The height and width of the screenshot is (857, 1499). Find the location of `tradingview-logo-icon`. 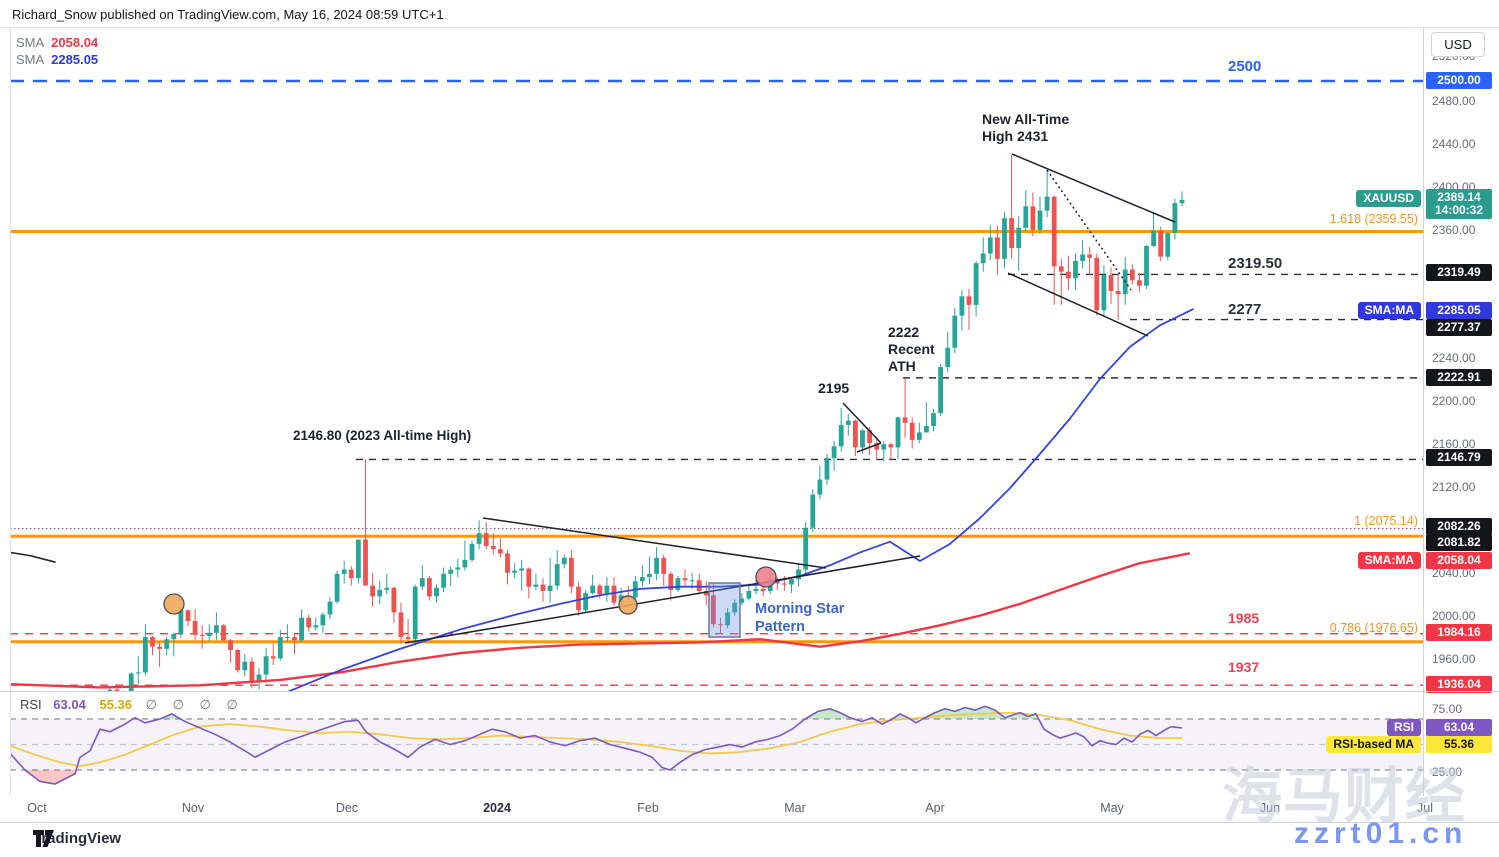

tradingview-logo-icon is located at coordinates (43, 838).